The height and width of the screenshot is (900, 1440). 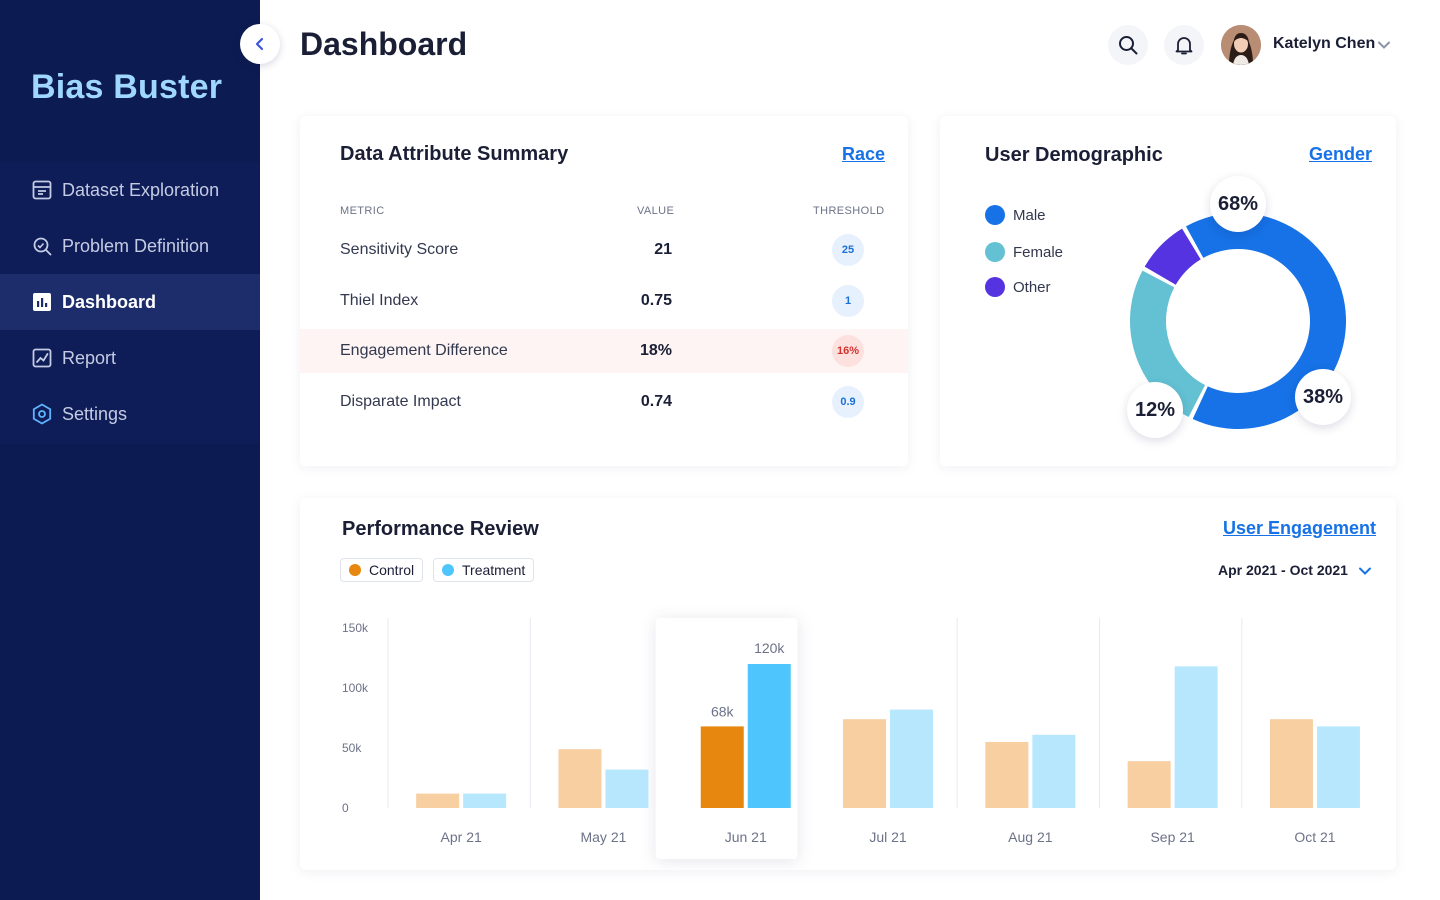 I want to click on y-tick-label: 0, so click(x=345, y=808).